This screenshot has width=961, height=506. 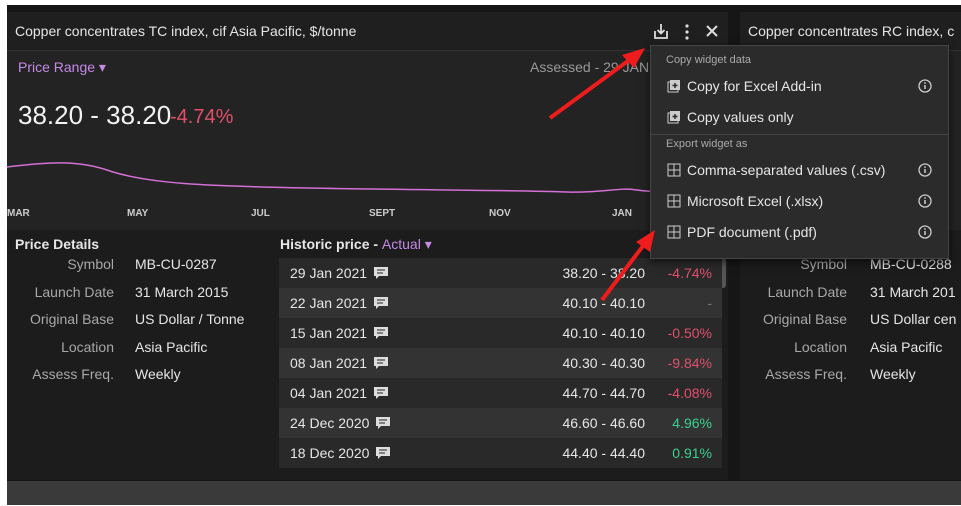 I want to click on row-date: 15 Jan 2021, so click(x=339, y=333).